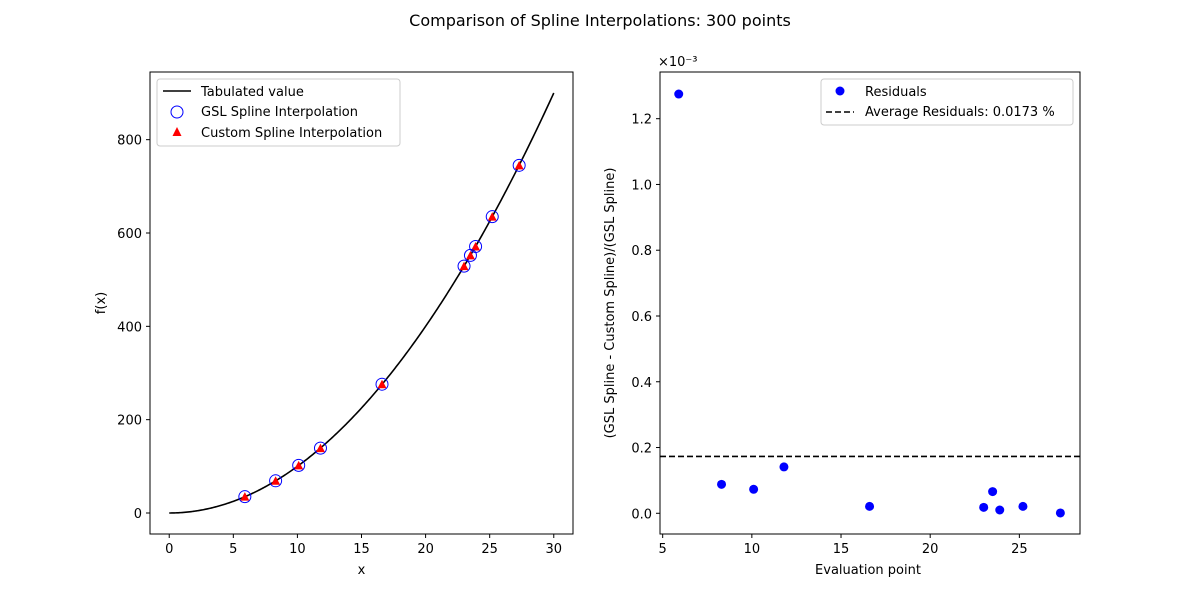 This screenshot has width=1200, height=600. I want to click on right-x-ticks: 5 10 15 20 25, so click(843, 545).